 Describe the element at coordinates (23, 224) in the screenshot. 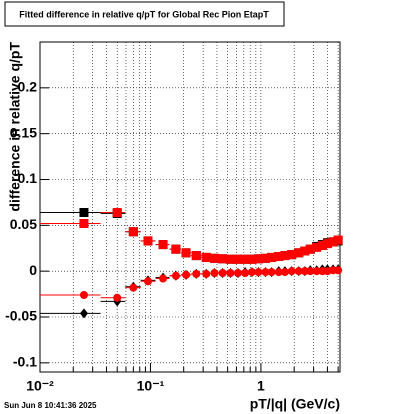

I see `y-tick-label: 0.05` at that location.